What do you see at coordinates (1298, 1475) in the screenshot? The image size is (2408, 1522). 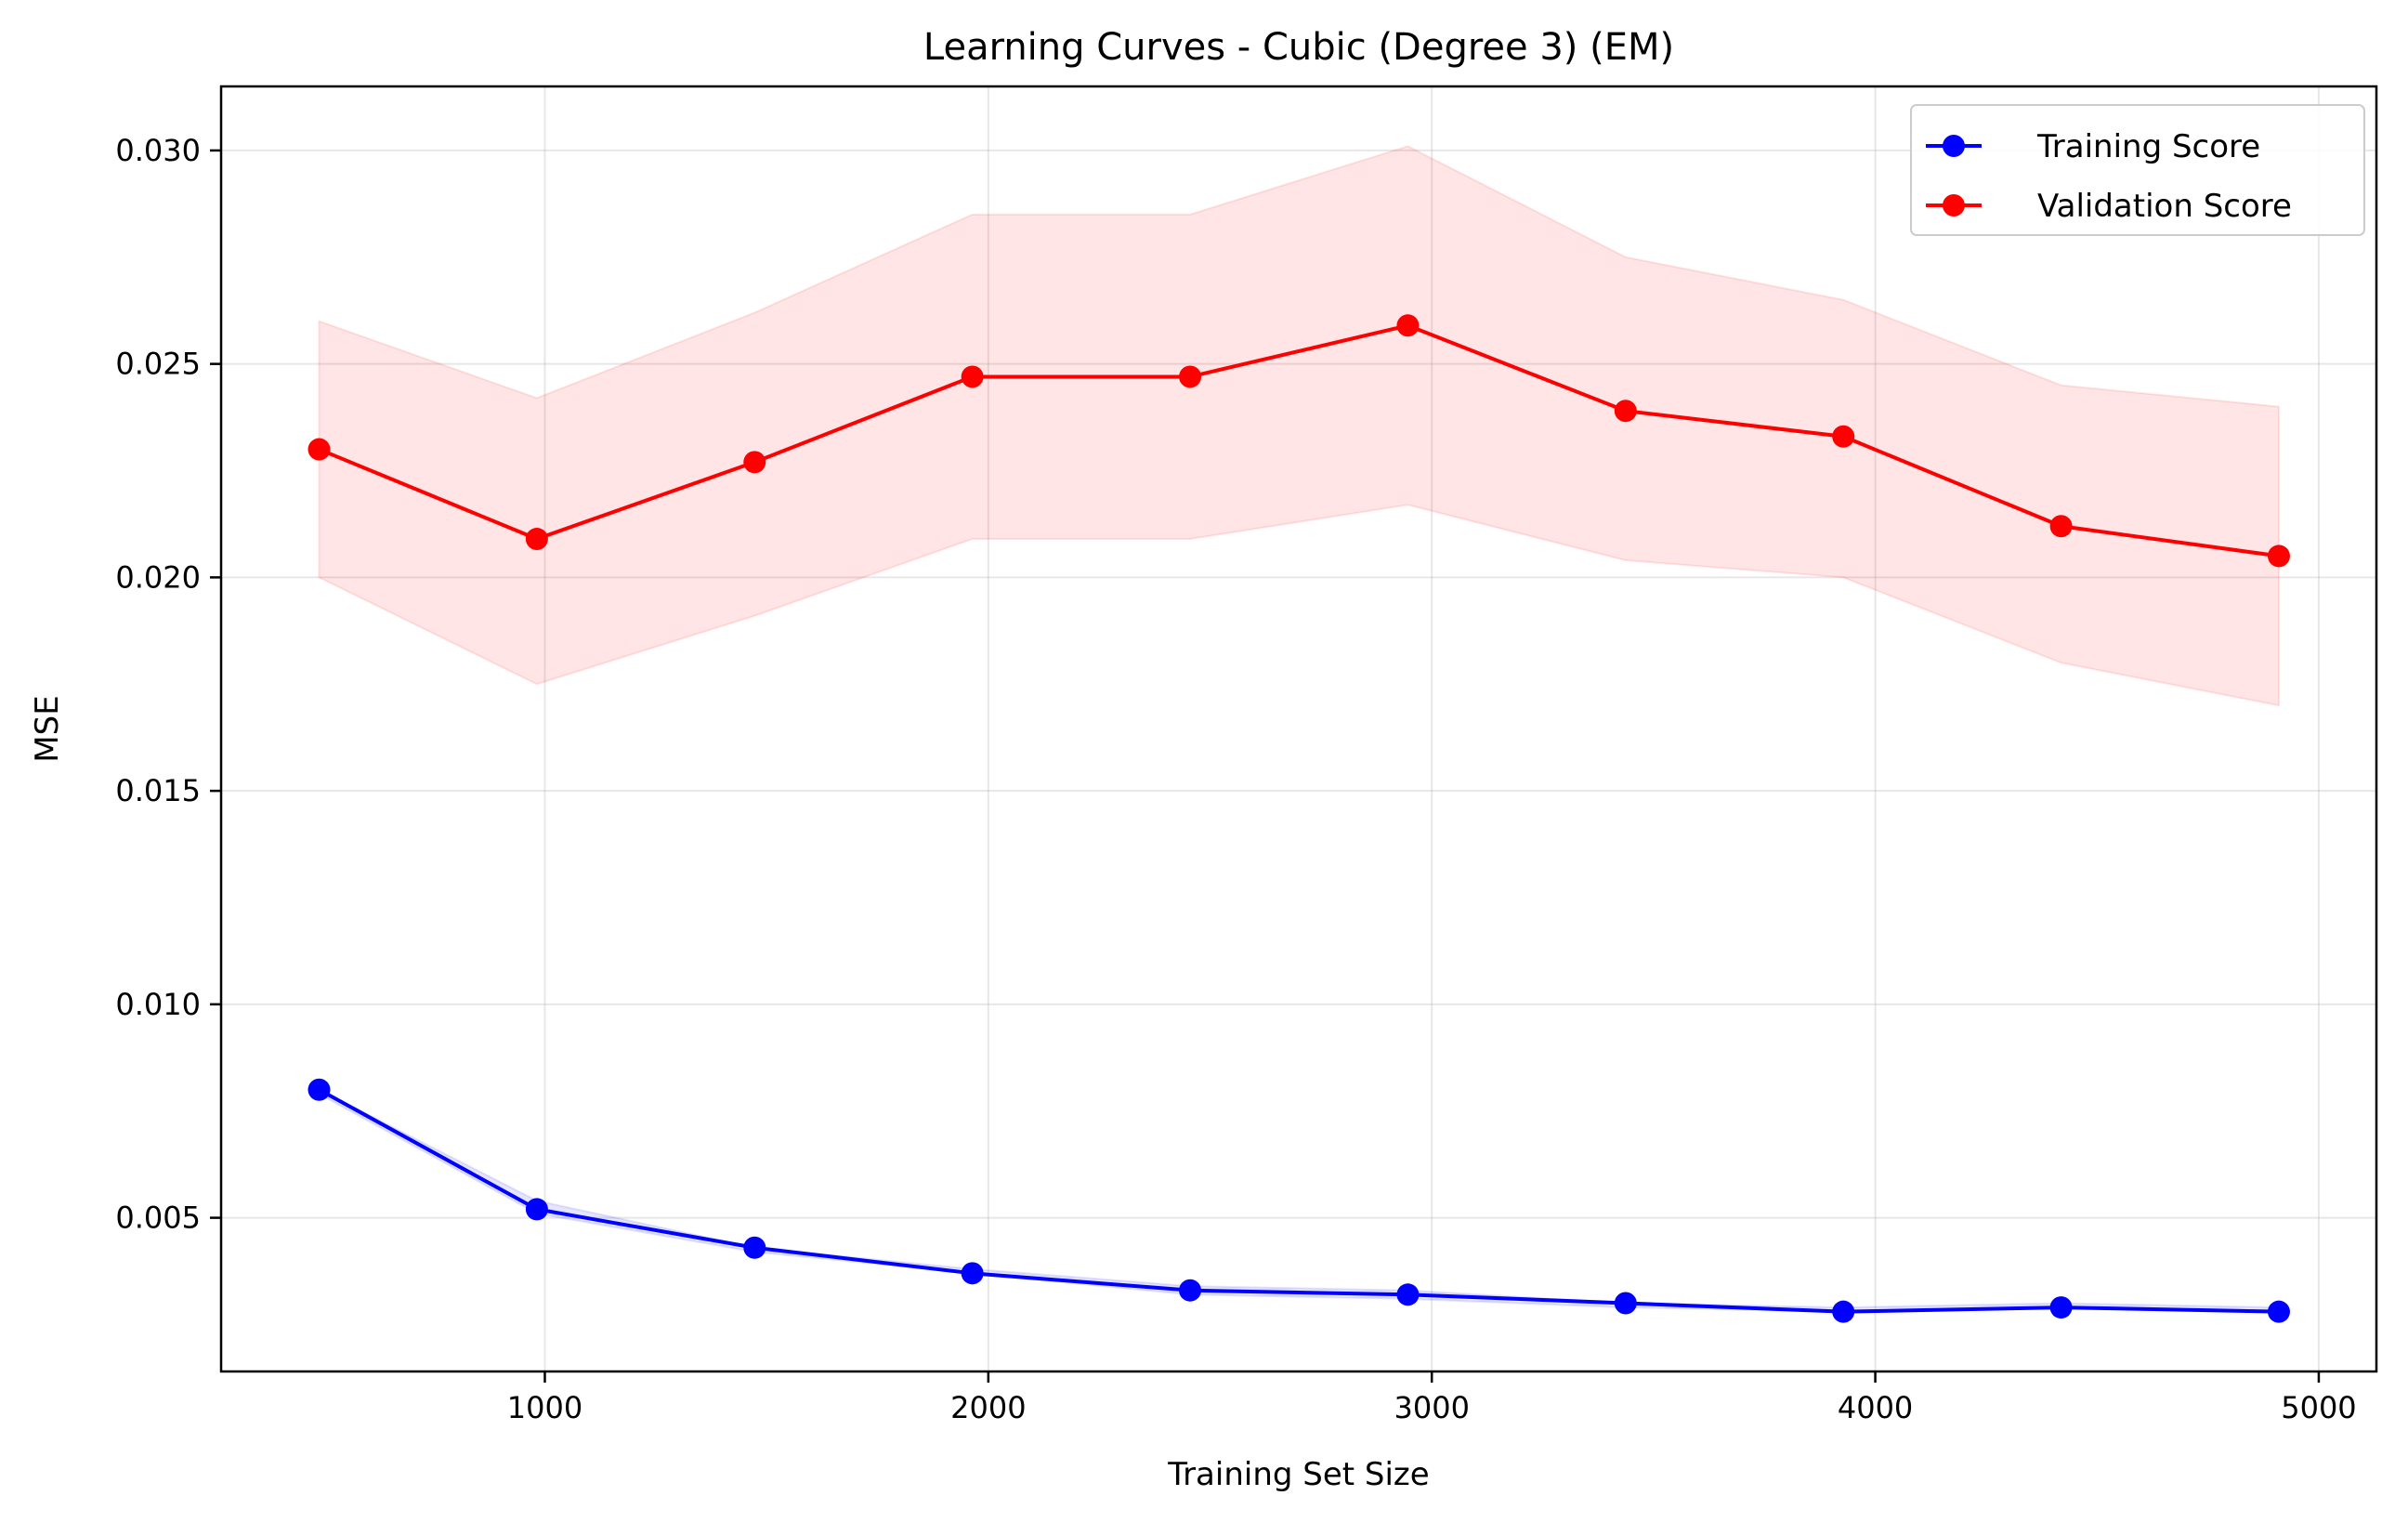 I see `x-axis-title: Training Set Size` at bounding box center [1298, 1475].